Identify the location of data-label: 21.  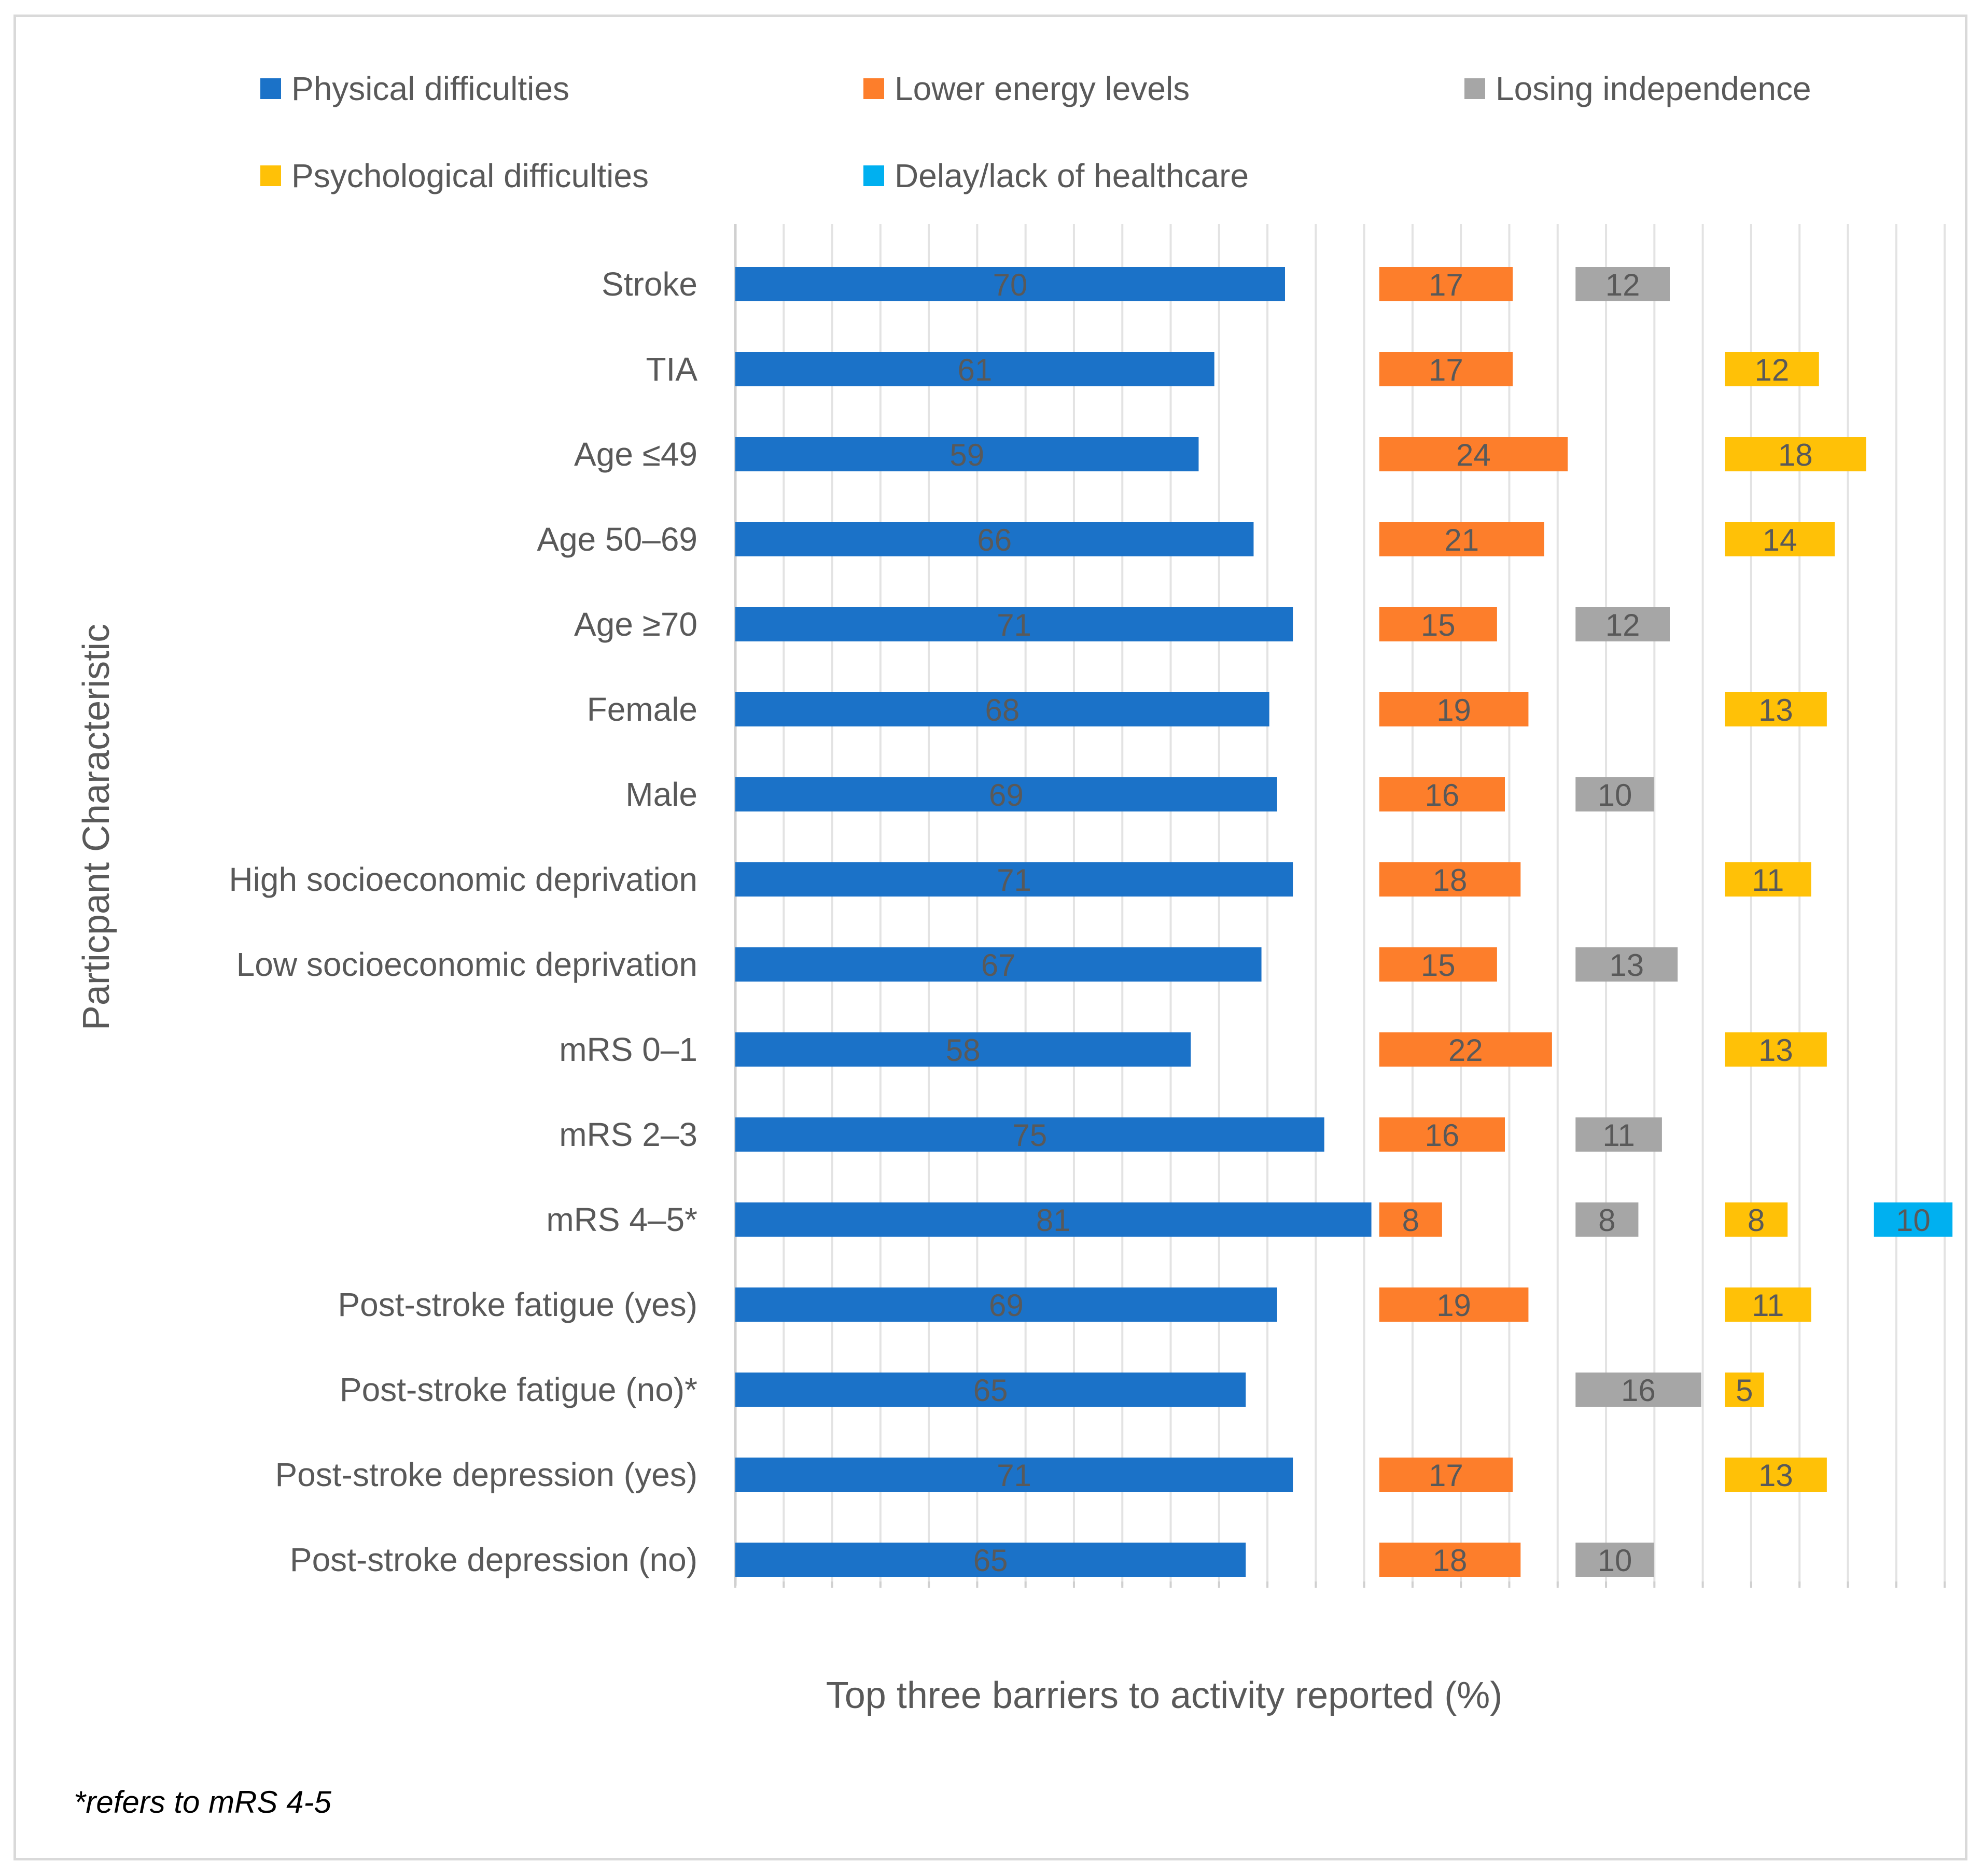
(1461, 540).